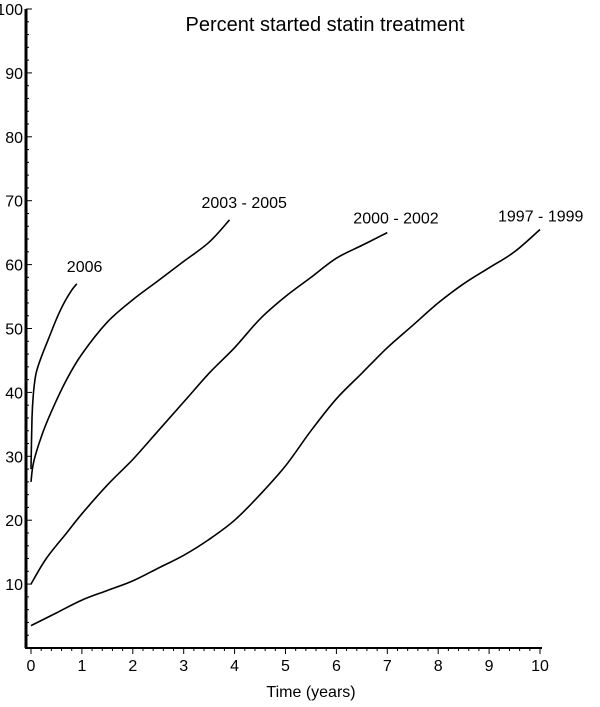 The height and width of the screenshot is (707, 600). What do you see at coordinates (85, 267) in the screenshot?
I see `series-label: 2006` at bounding box center [85, 267].